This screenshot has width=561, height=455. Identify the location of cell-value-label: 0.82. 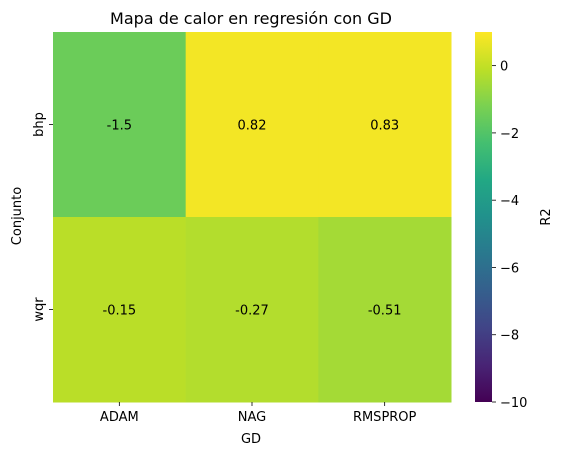
(252, 126).